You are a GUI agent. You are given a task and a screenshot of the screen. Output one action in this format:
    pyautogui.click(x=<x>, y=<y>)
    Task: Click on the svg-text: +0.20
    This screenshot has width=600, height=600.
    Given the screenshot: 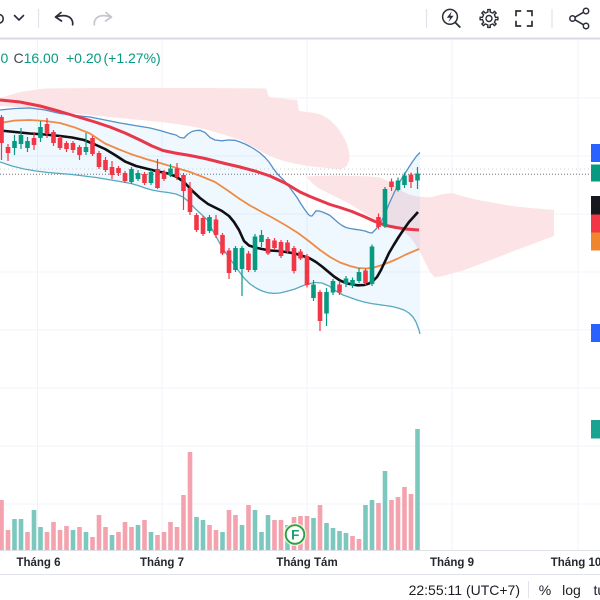 What is the action you would take?
    pyautogui.click(x=84, y=58)
    